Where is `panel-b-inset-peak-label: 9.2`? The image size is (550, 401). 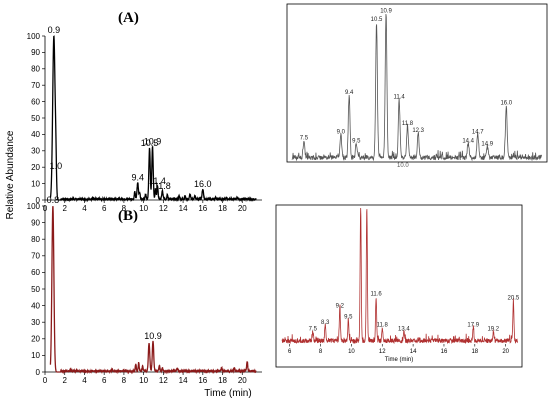
panel-b-inset-peak-label: 9.2 is located at coordinates (340, 307).